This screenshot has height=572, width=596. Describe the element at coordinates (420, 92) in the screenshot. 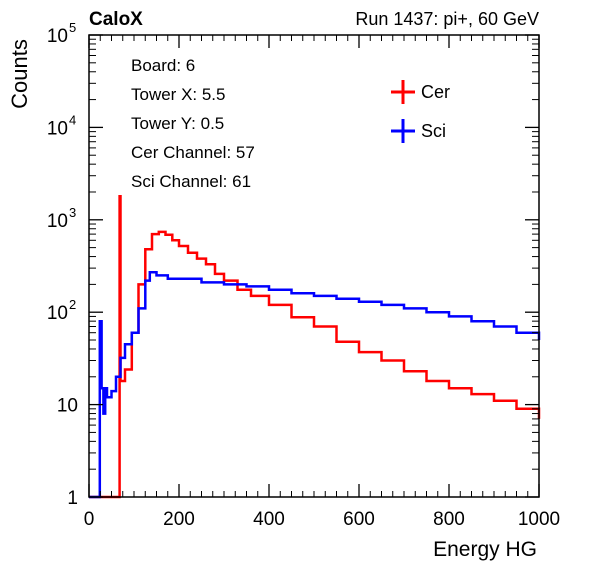

I see `legend-item-cer: Cer` at that location.